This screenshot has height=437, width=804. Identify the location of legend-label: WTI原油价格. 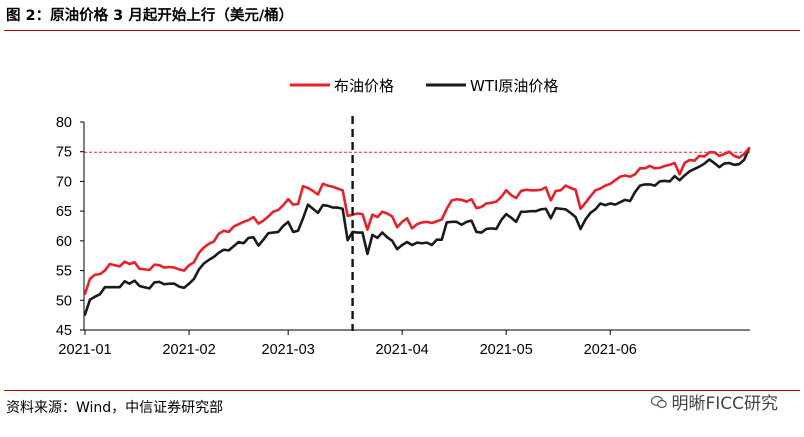
(514, 86).